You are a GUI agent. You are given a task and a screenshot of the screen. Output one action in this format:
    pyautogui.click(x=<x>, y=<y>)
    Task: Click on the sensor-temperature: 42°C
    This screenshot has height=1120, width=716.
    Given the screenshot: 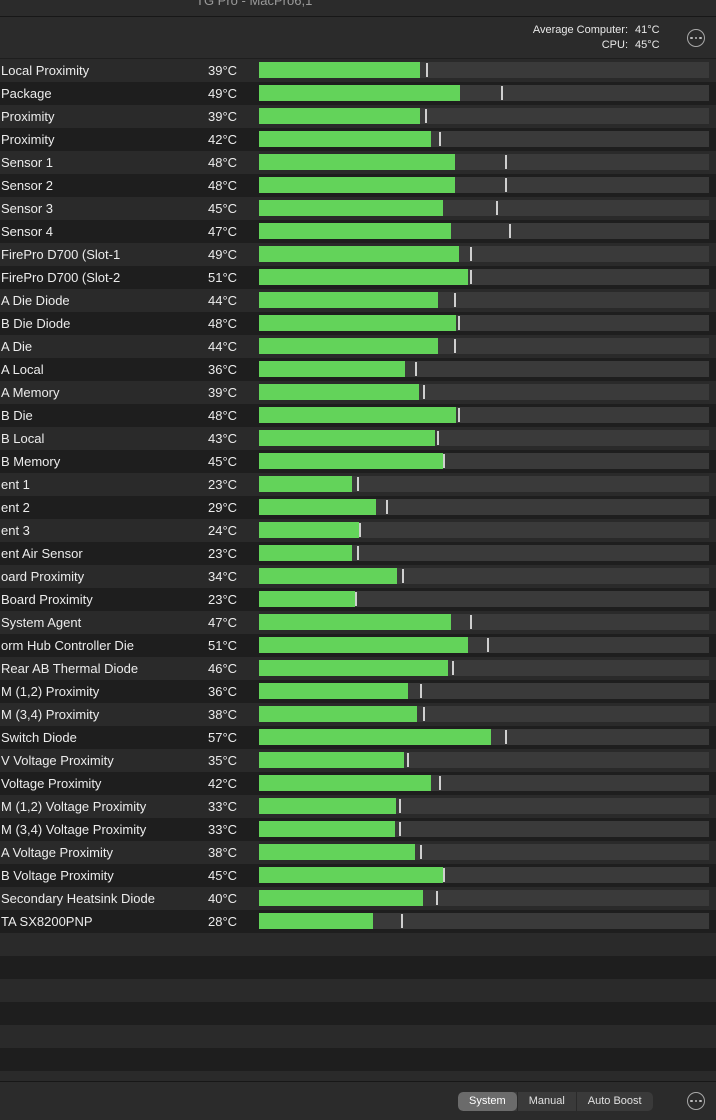 What is the action you would take?
    pyautogui.click(x=223, y=783)
    